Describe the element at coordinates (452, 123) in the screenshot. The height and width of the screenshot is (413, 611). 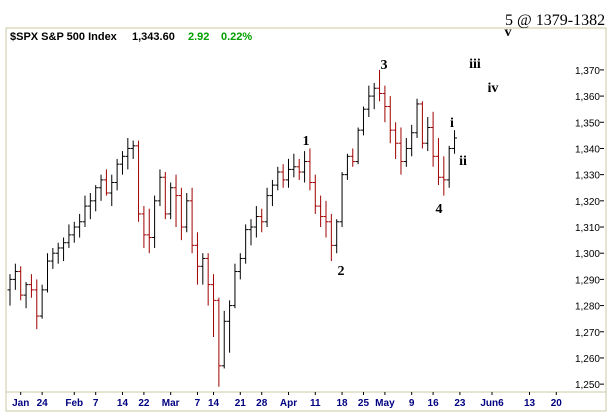
I see `wave-label: i` at that location.